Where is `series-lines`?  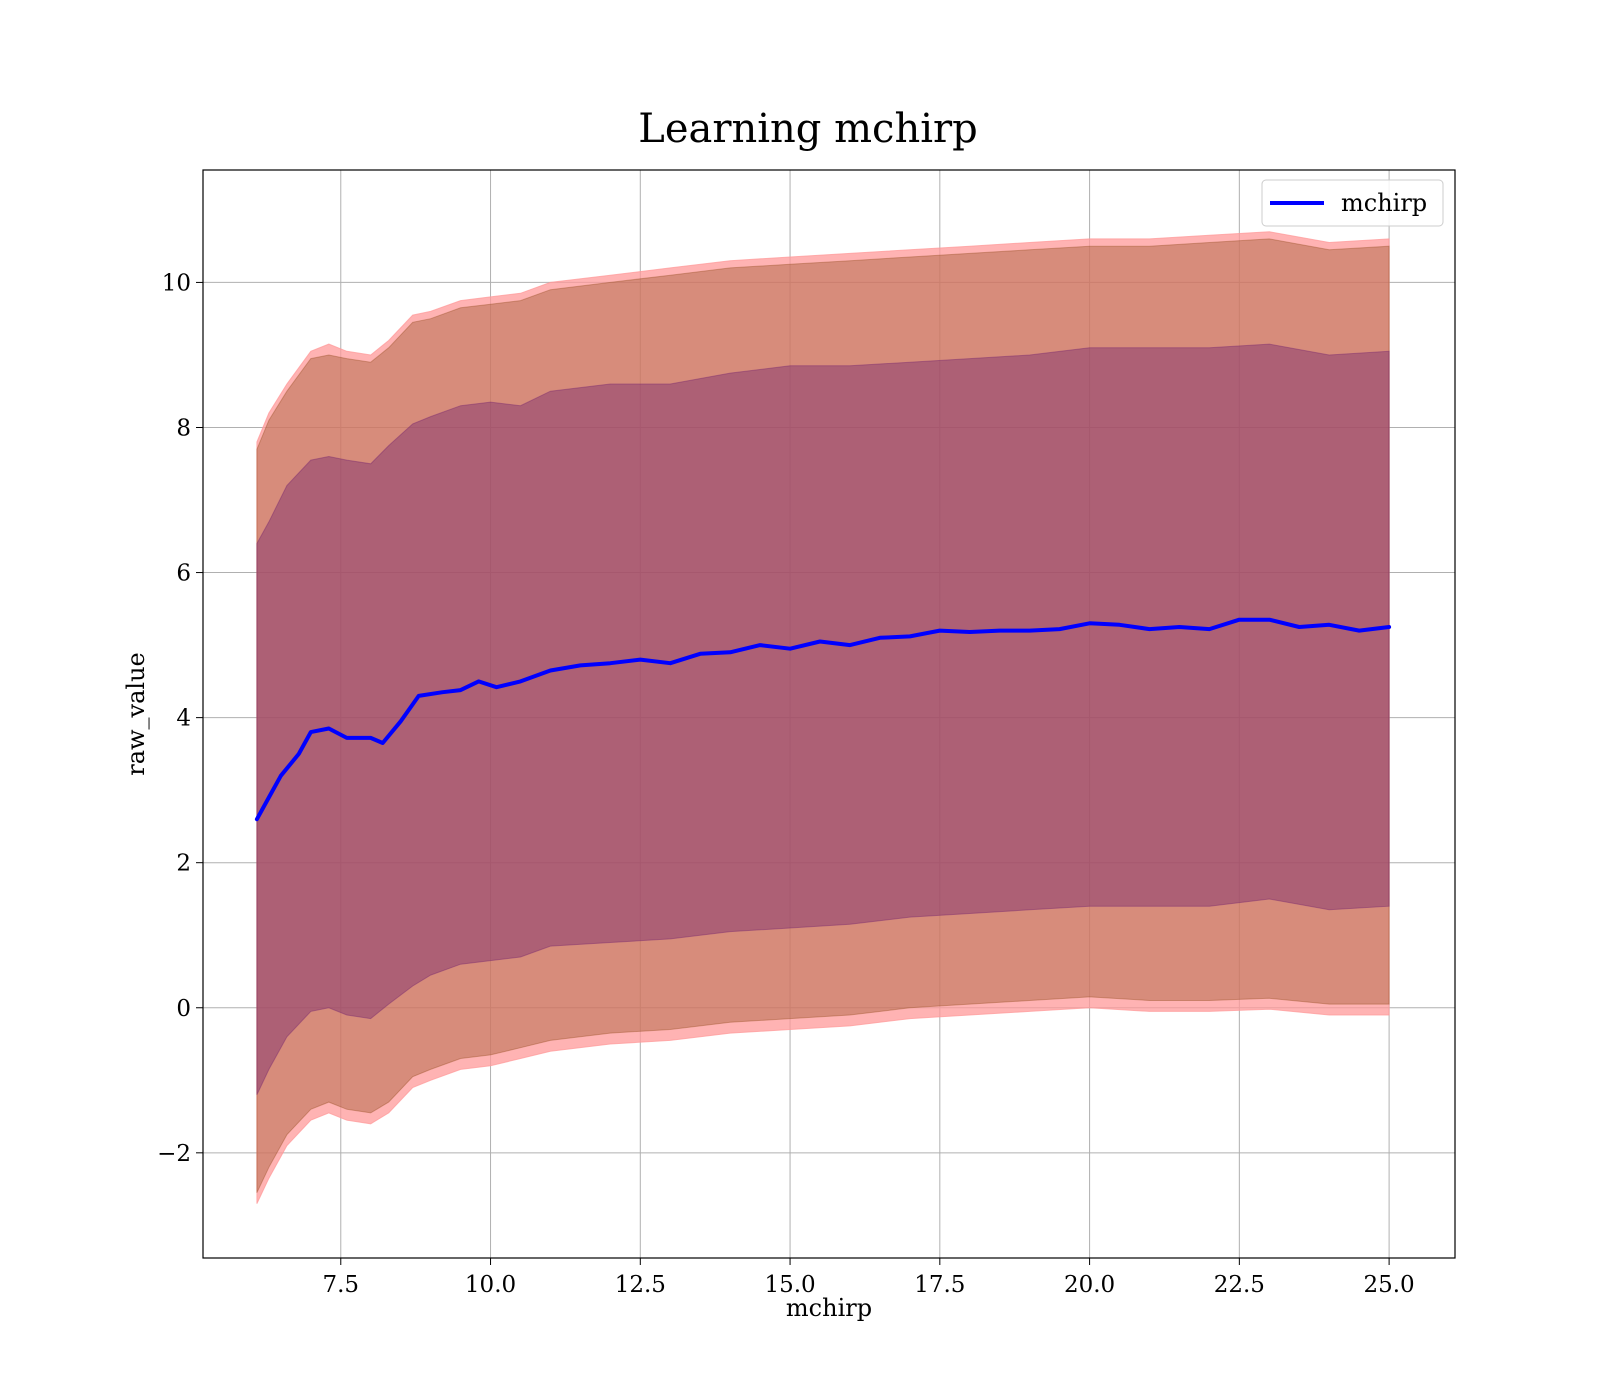 series-lines is located at coordinates (823, 719).